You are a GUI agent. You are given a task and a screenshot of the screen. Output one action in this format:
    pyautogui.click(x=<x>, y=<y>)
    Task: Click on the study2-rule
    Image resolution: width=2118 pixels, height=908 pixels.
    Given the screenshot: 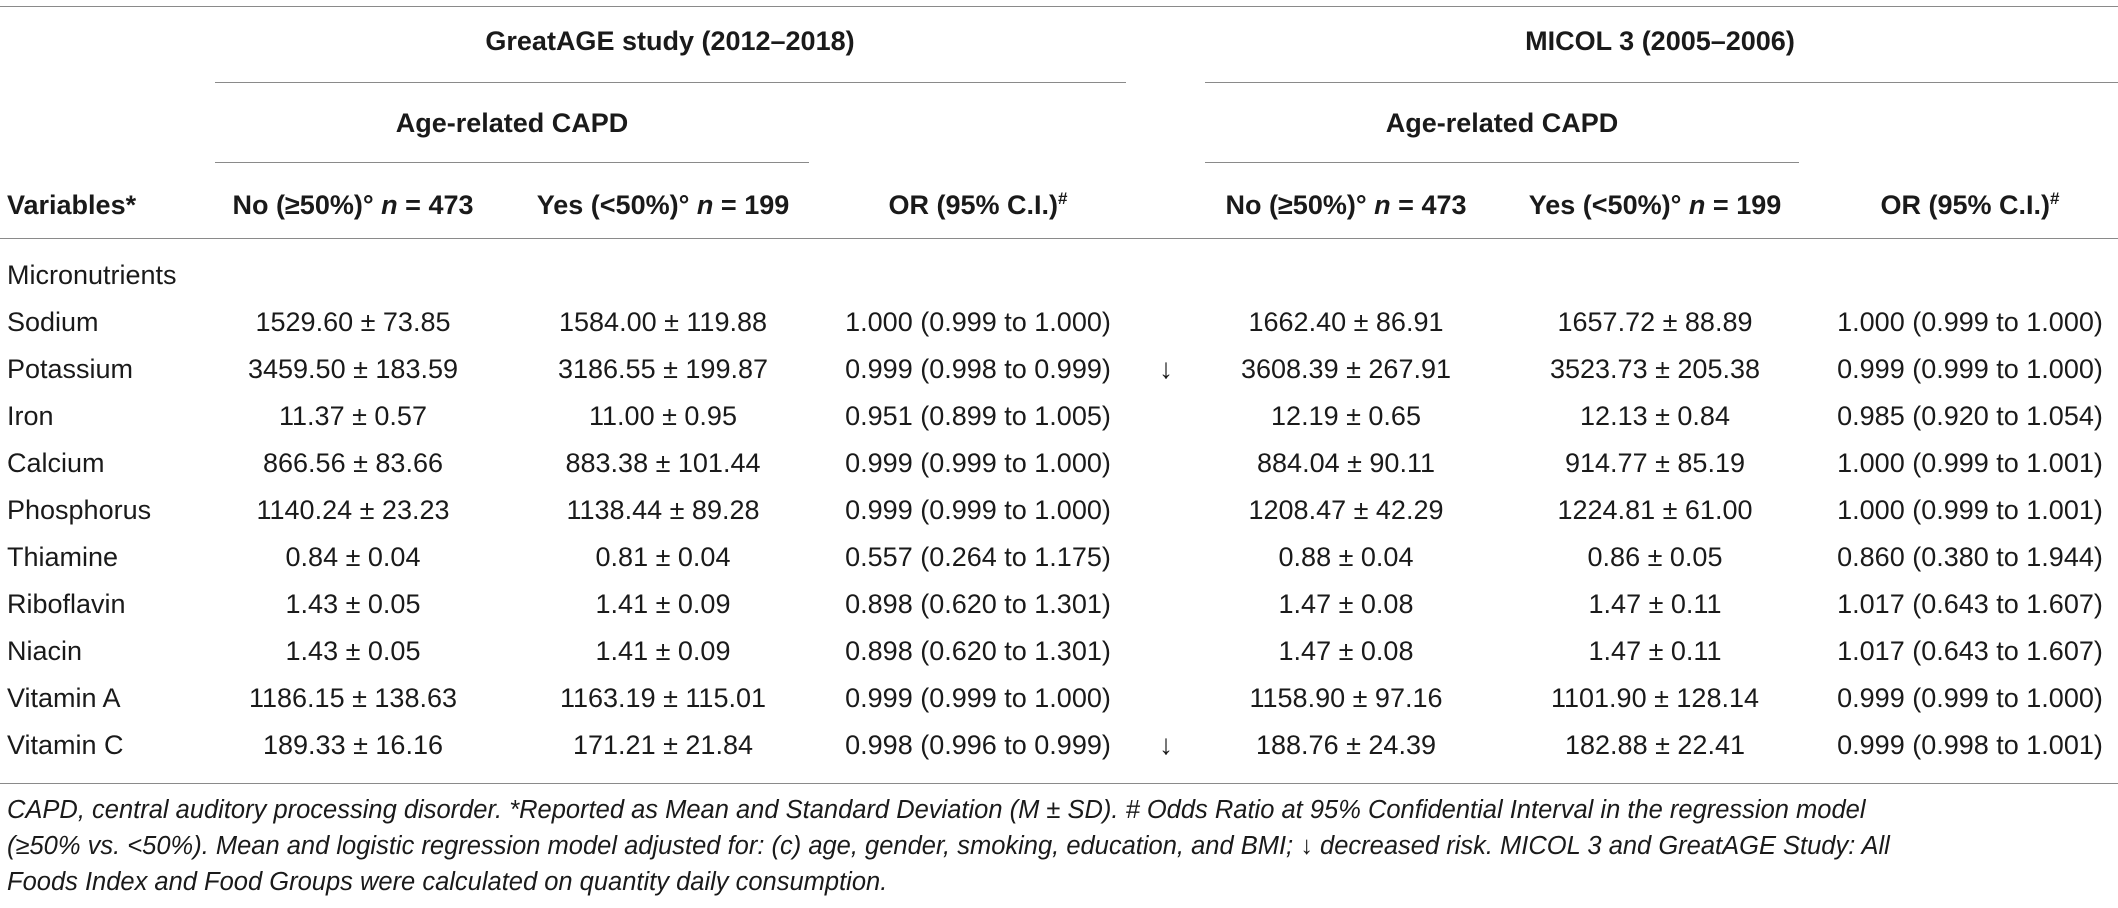 What is the action you would take?
    pyautogui.click(x=1661, y=82)
    